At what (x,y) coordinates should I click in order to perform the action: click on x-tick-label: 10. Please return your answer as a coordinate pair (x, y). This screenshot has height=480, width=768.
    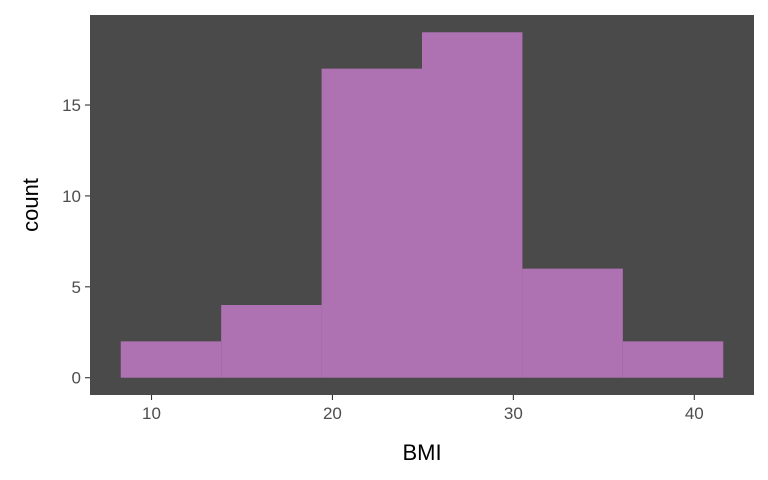
    Looking at the image, I should click on (151, 413).